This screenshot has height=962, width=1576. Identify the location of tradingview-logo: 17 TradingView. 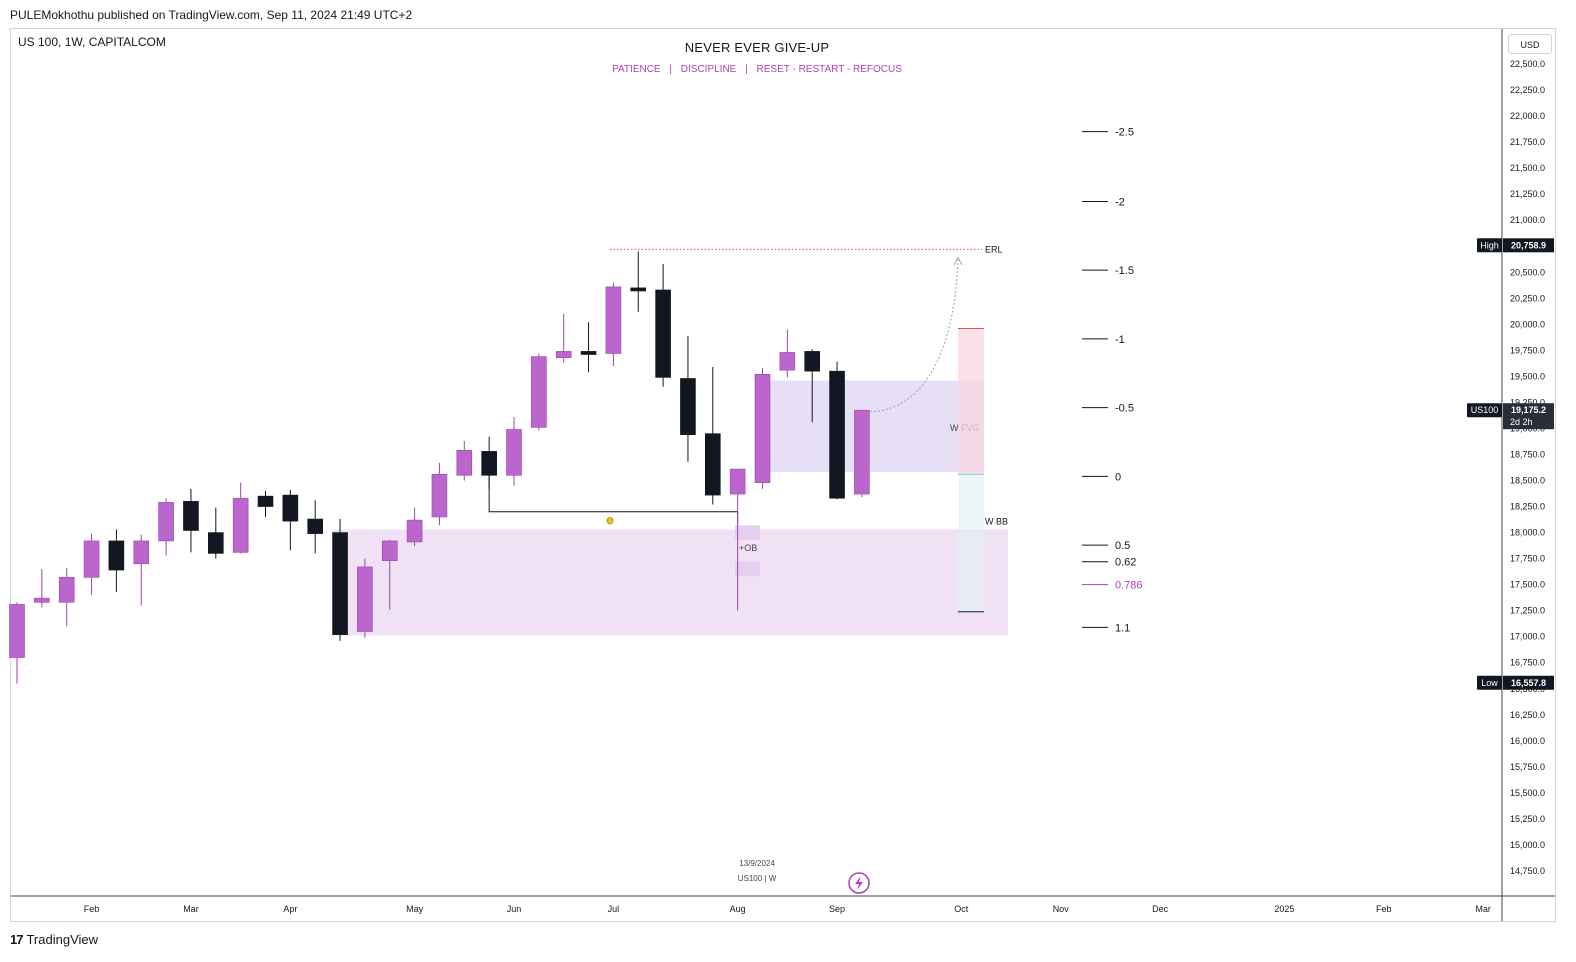
(54, 939).